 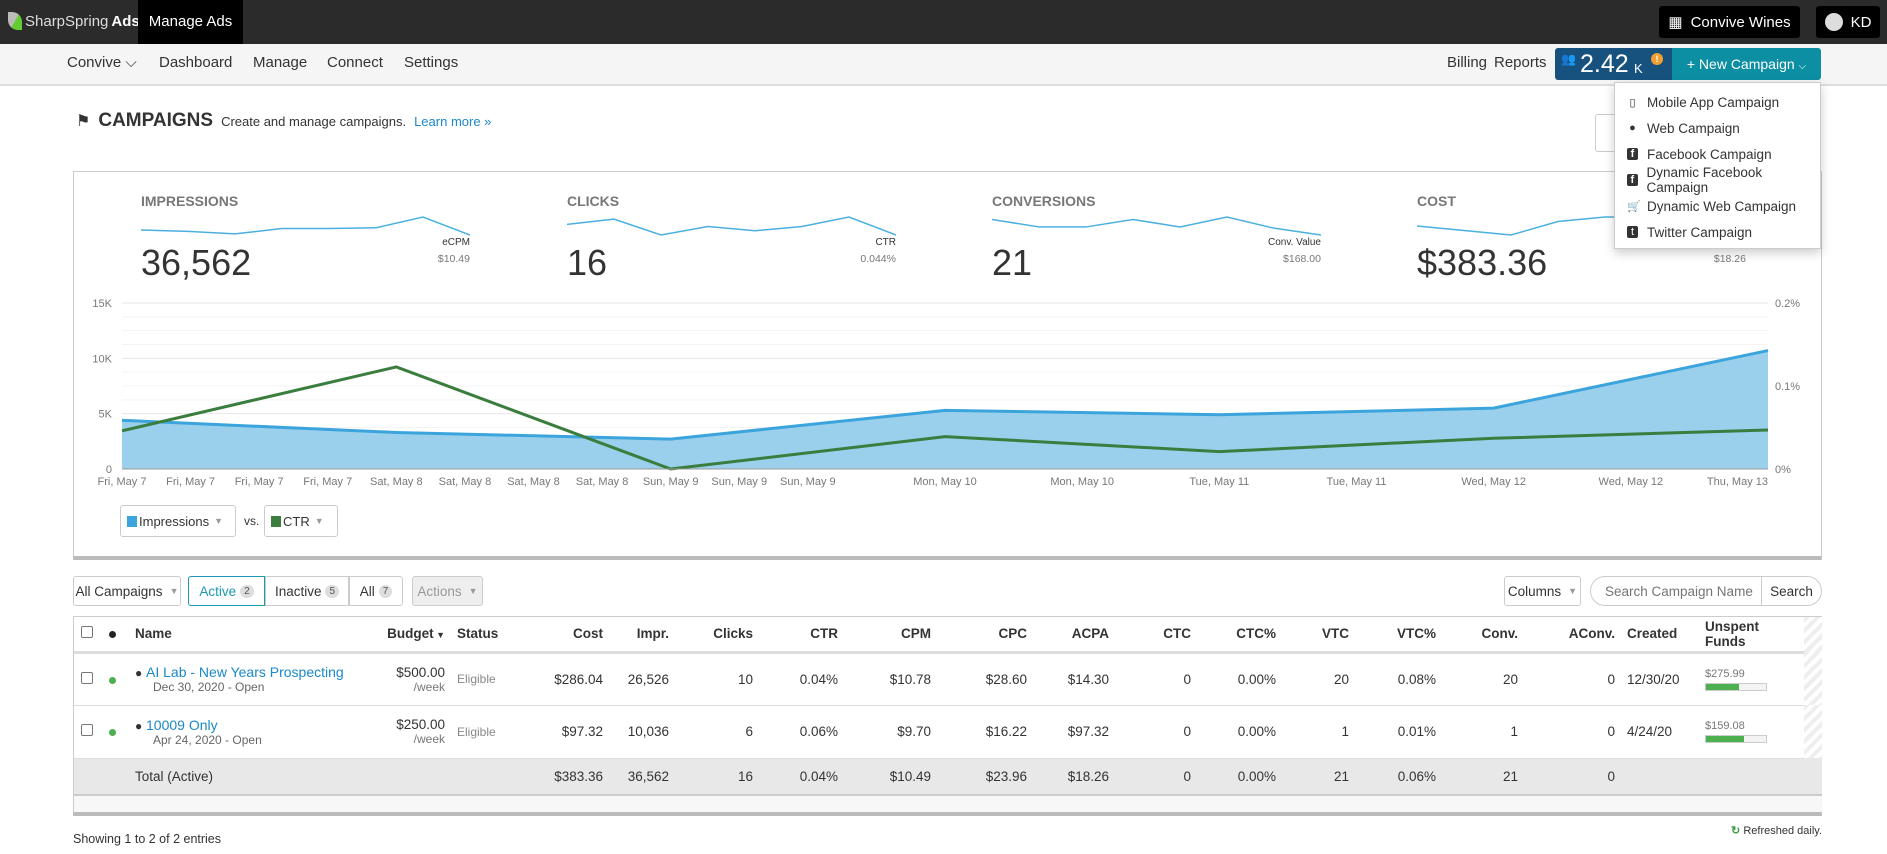 What do you see at coordinates (803, 635) in the screenshot?
I see `col-ctr: CTR` at bounding box center [803, 635].